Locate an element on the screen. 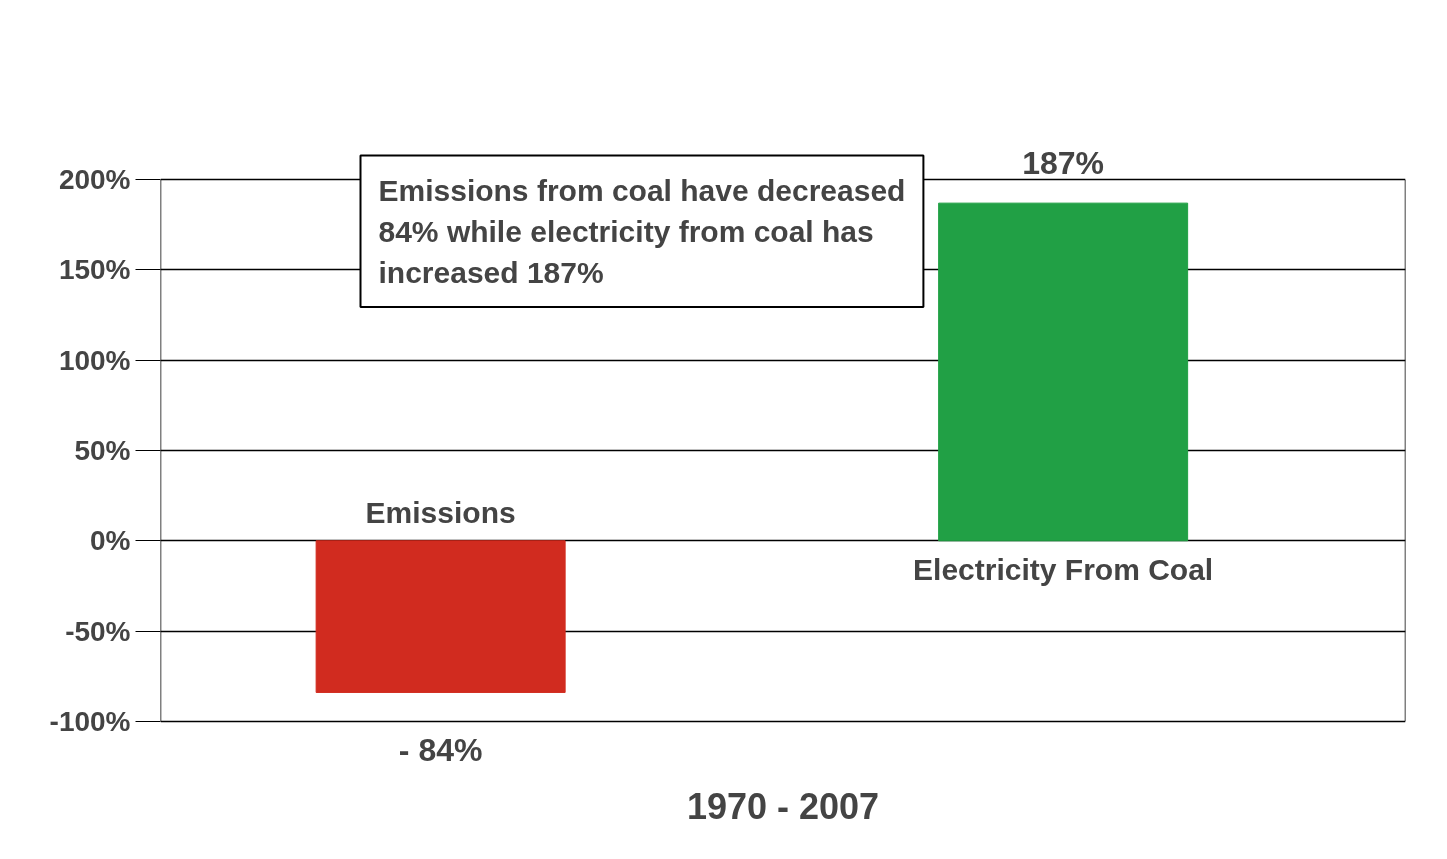 The height and width of the screenshot is (859, 1447). y-tick-label: 100% is located at coordinates (94, 360).